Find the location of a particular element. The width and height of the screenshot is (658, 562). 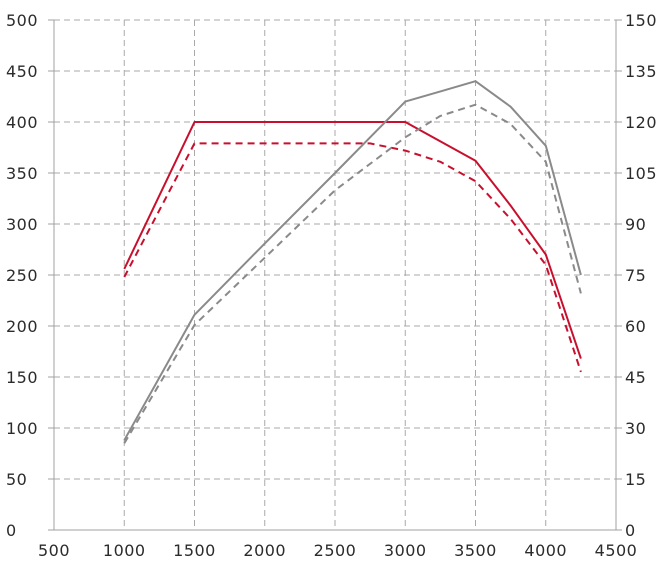

y-right-tick-label: 75 is located at coordinates (635, 275).